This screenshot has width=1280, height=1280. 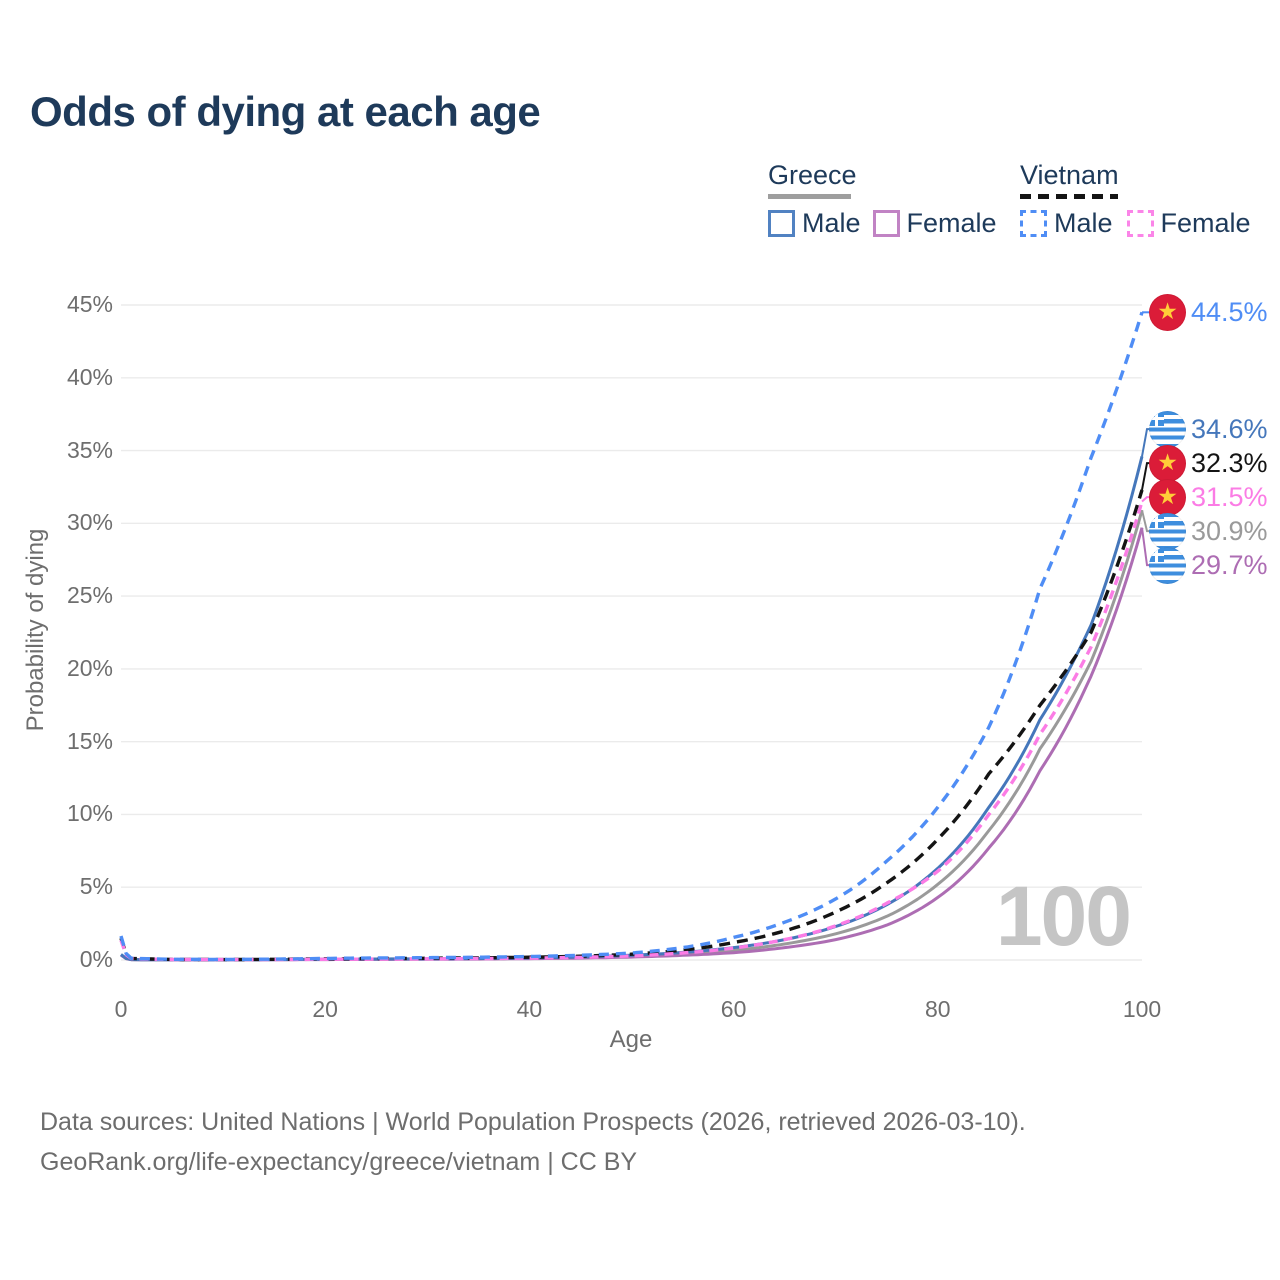 What do you see at coordinates (1033, 223) in the screenshot?
I see `legend-swatch-vietnam-male` at bounding box center [1033, 223].